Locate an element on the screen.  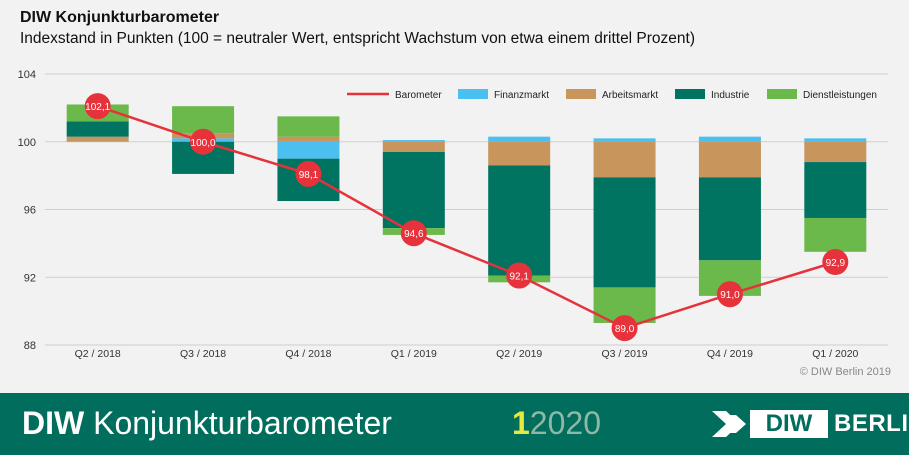
x-tick-label: Q4 / 2018 is located at coordinates (308, 354).